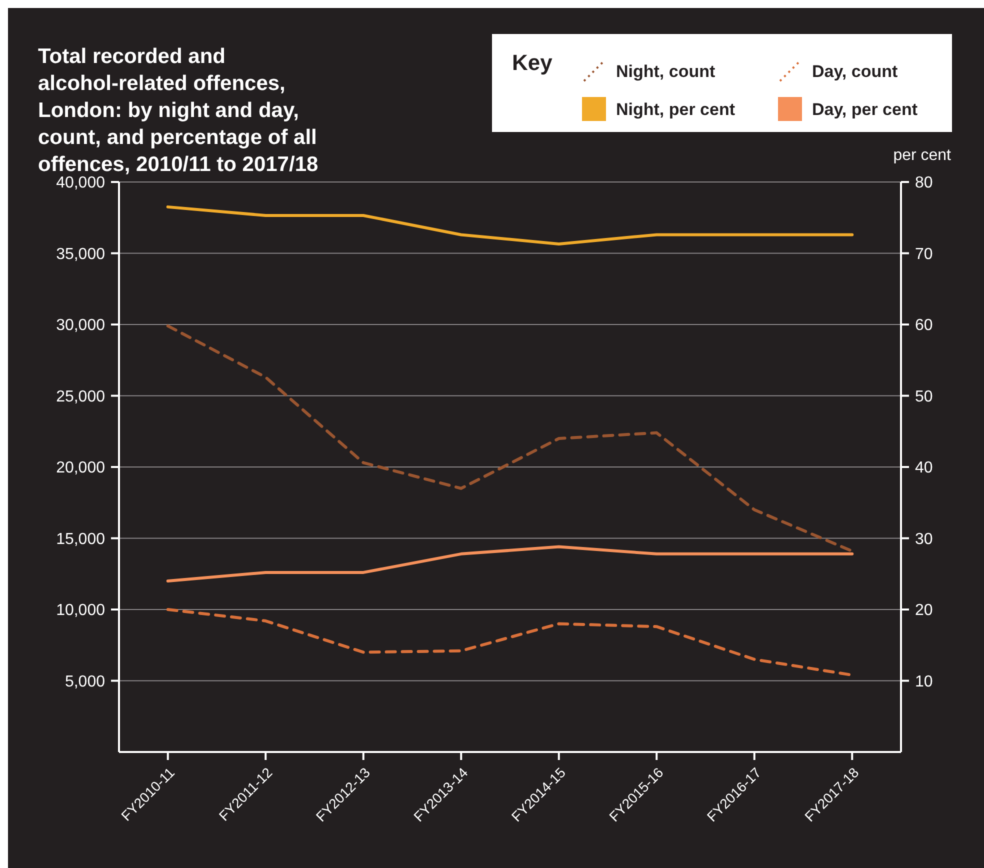  What do you see at coordinates (924, 254) in the screenshot?
I see `y2-tick-label: 70` at bounding box center [924, 254].